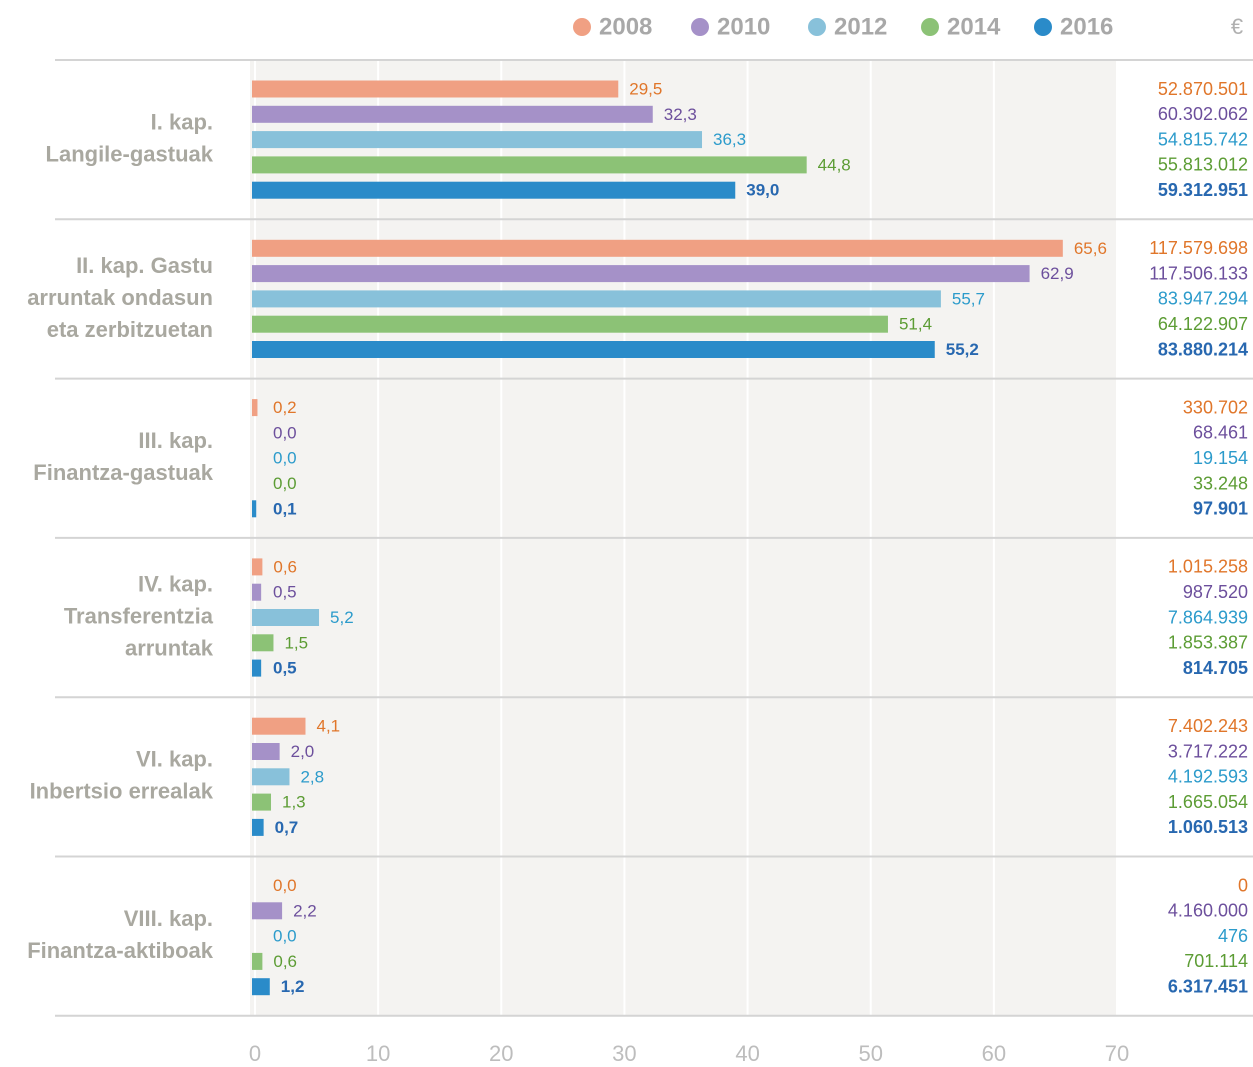  I want to click on value-label: 65,6, so click(1090, 248).